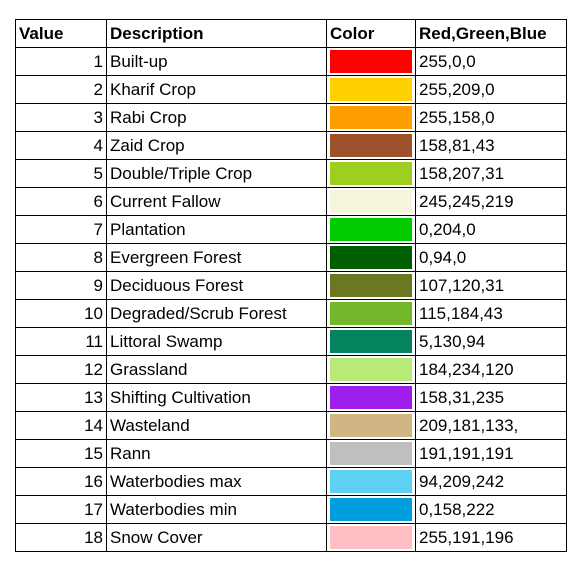  I want to click on row-description: Degraded/Scrub Forest, so click(216, 313).